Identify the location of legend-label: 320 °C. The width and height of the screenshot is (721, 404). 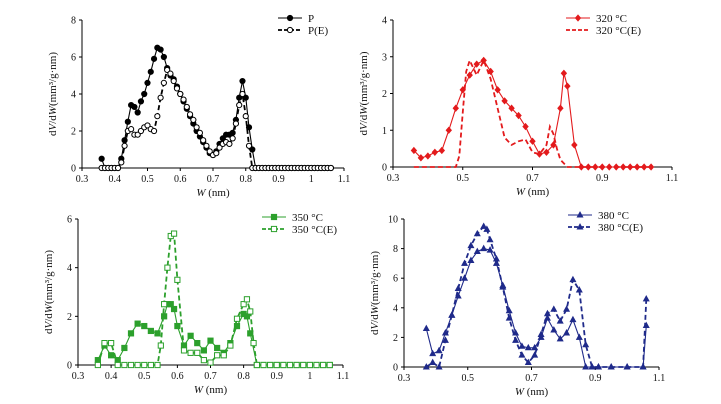
(611, 19).